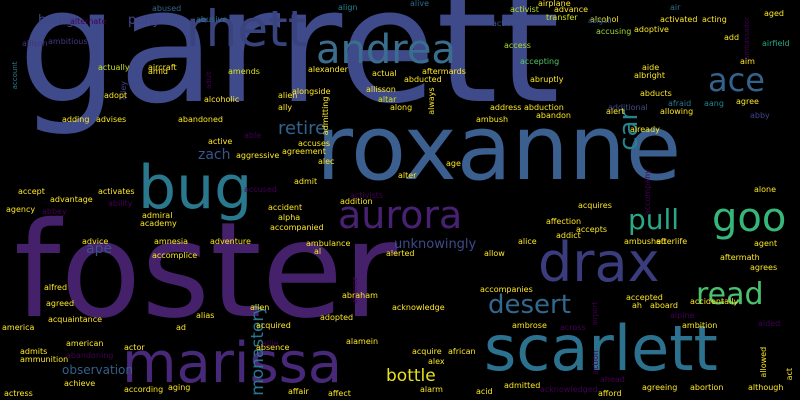 The height and width of the screenshot is (400, 800). What do you see at coordinates (540, 61) in the screenshot?
I see `word-accepting: accepting` at bounding box center [540, 61].